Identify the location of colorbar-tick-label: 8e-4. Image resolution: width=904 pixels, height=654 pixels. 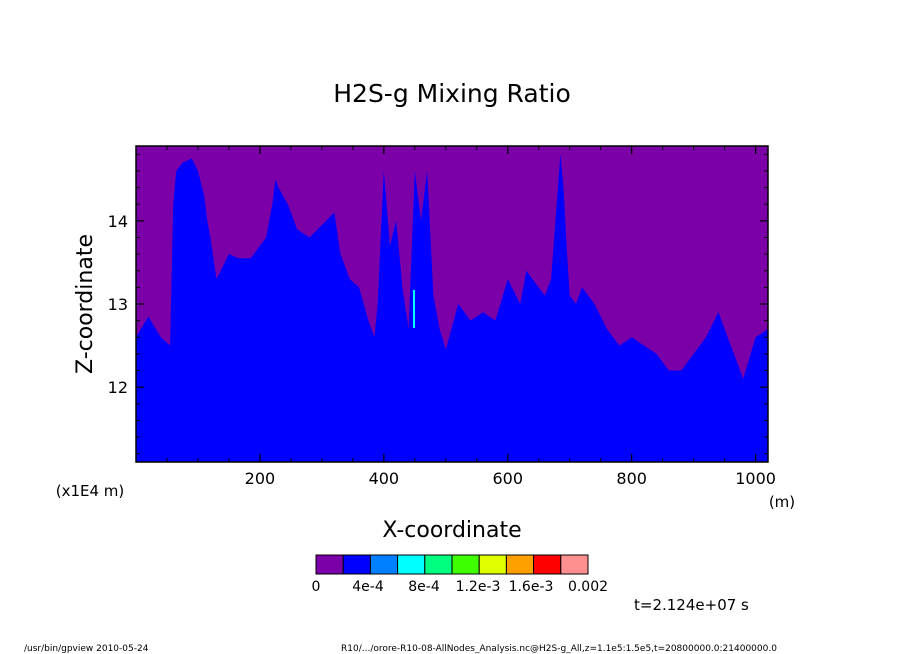
(424, 587).